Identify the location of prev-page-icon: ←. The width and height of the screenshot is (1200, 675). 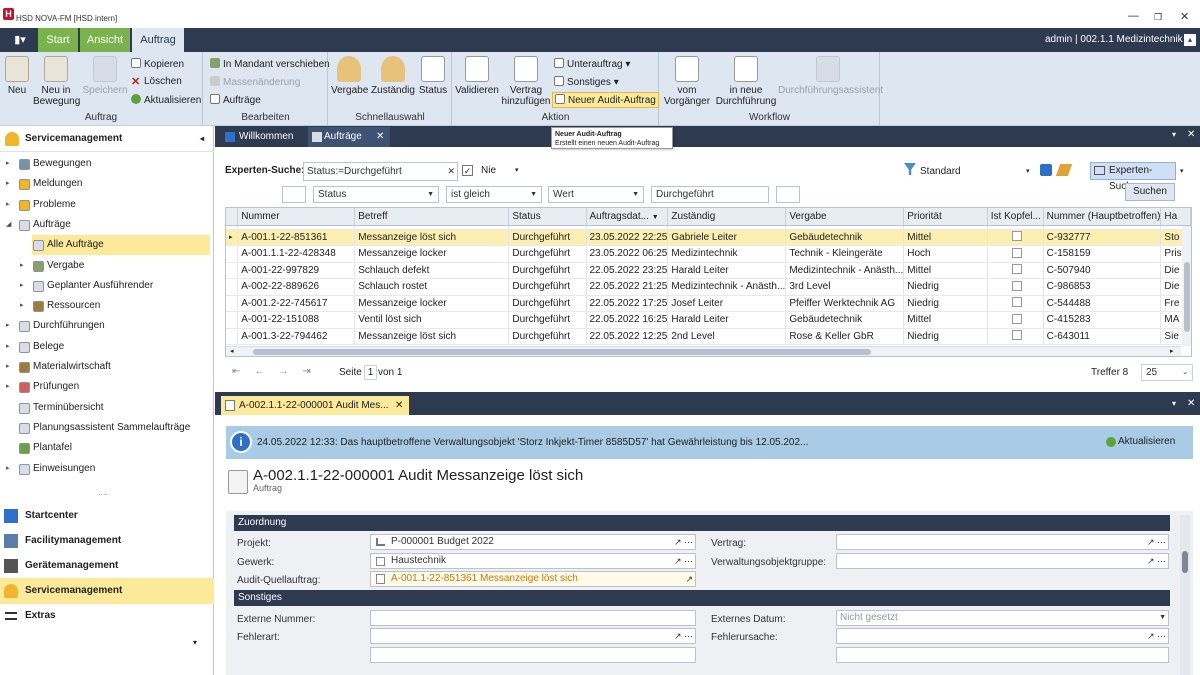
(266, 371).